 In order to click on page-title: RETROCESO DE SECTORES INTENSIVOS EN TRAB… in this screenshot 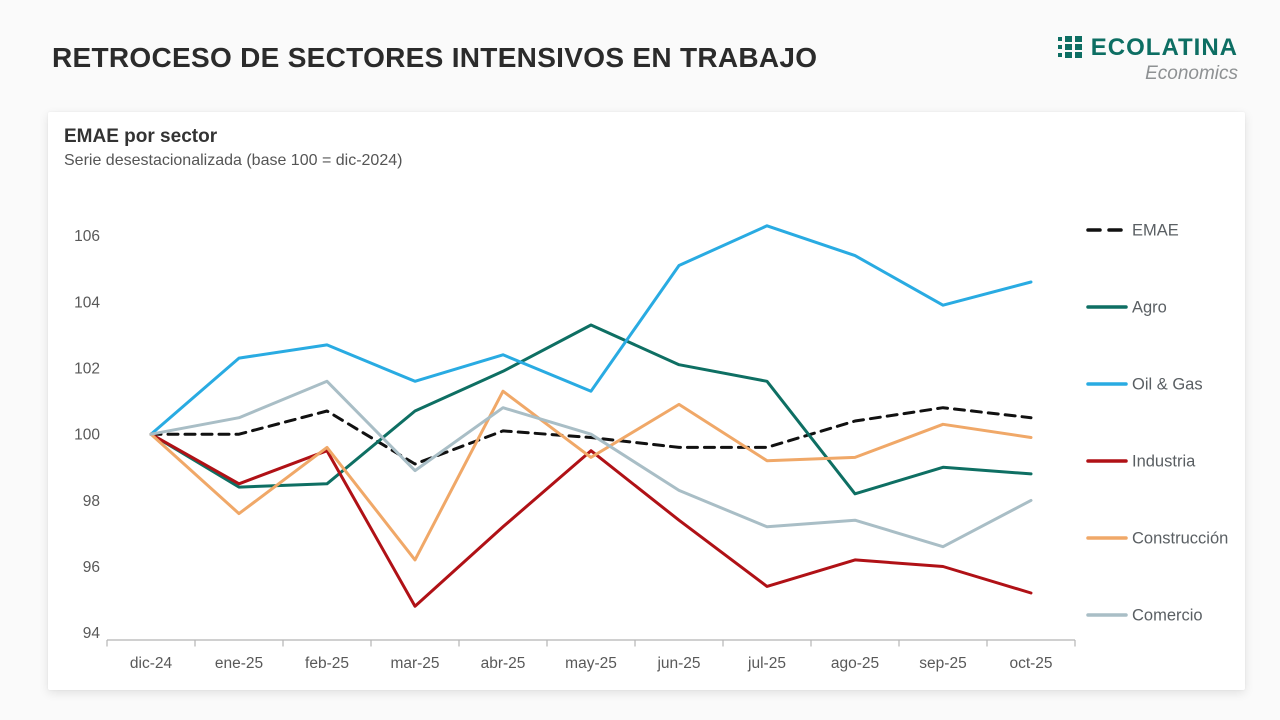, I will do `click(435, 57)`.